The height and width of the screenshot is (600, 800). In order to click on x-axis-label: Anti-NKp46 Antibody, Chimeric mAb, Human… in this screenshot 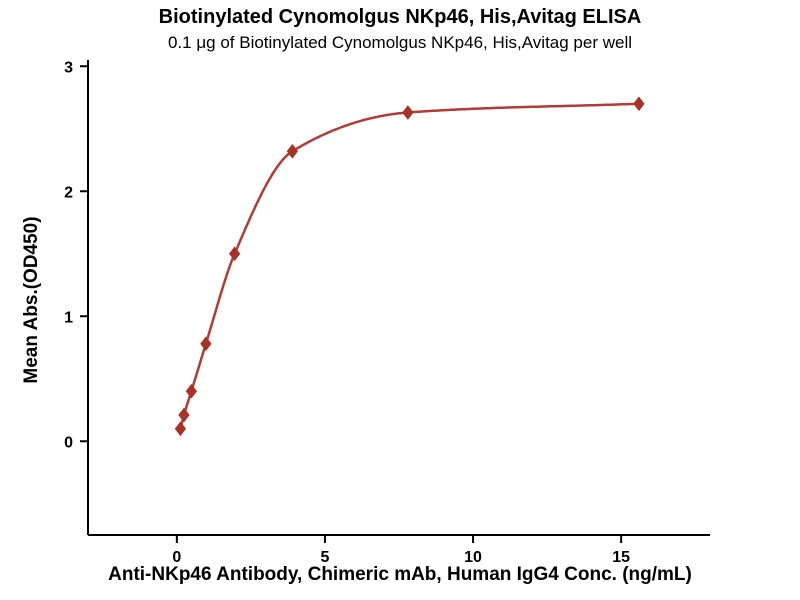, I will do `click(400, 574)`.